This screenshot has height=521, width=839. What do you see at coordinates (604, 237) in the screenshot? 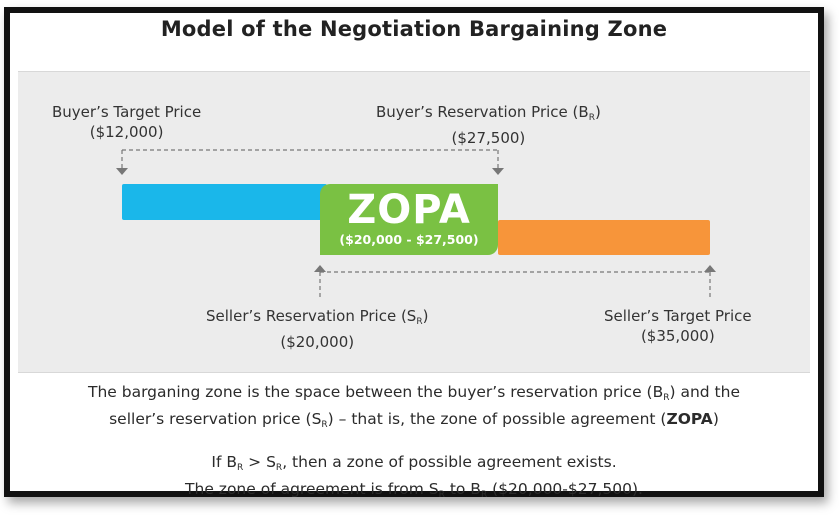
I see `seller-range-bar` at bounding box center [604, 237].